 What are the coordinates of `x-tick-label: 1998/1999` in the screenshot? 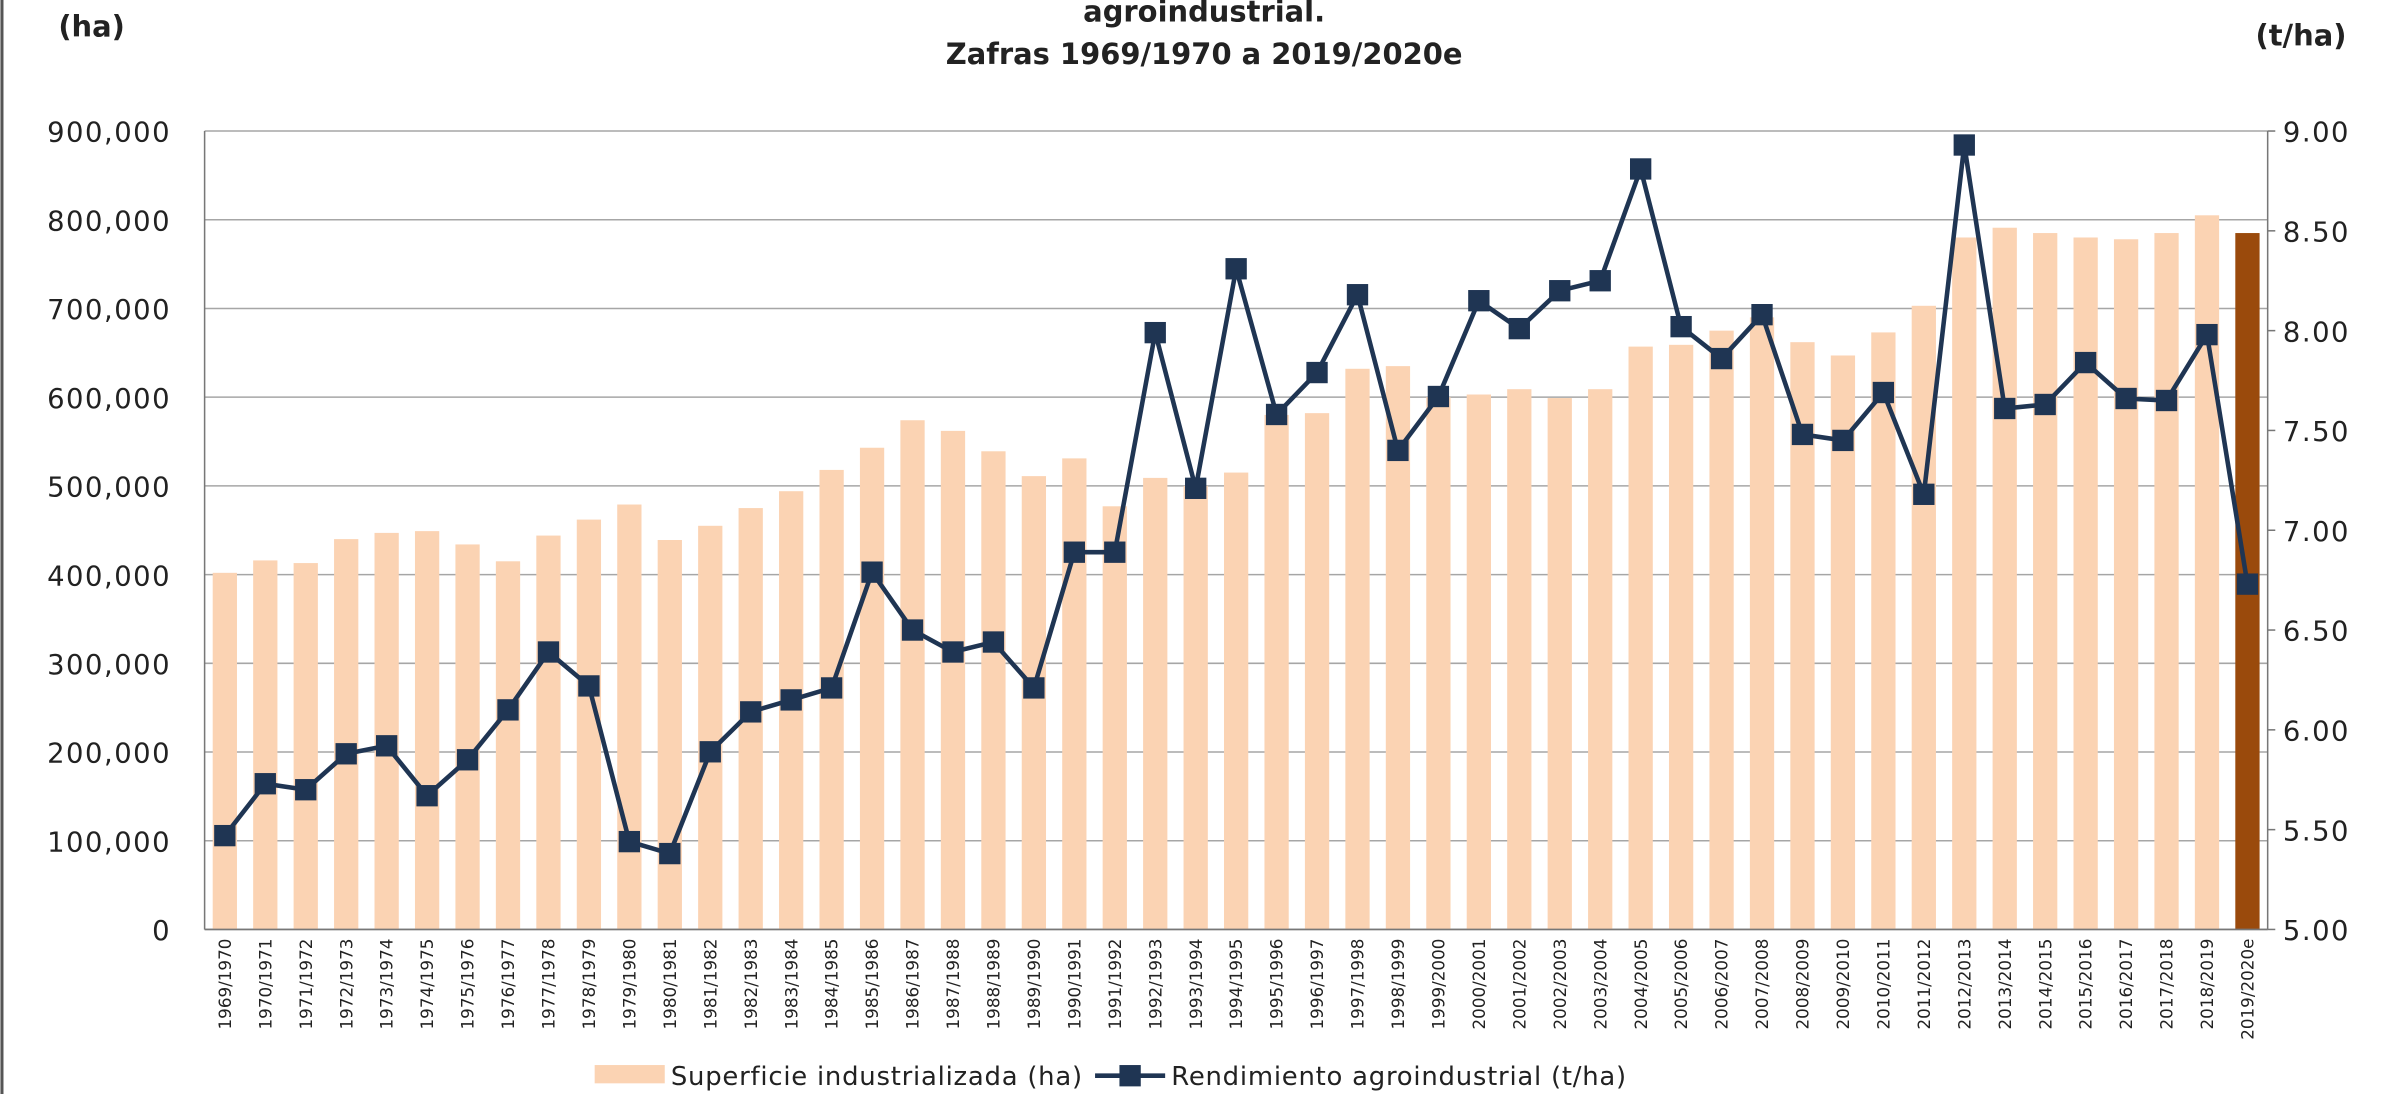 It's located at (1398, 984).